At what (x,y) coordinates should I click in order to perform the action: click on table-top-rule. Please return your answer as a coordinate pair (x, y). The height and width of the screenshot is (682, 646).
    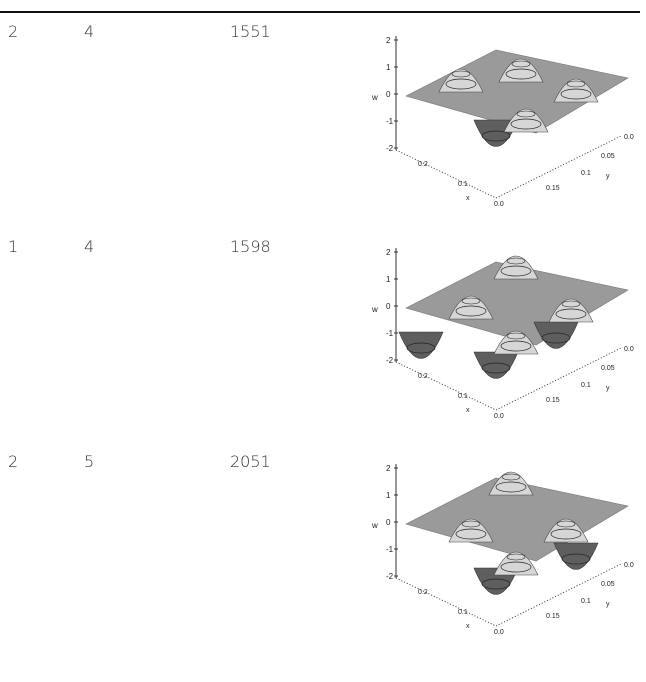
    Looking at the image, I should click on (320, 12).